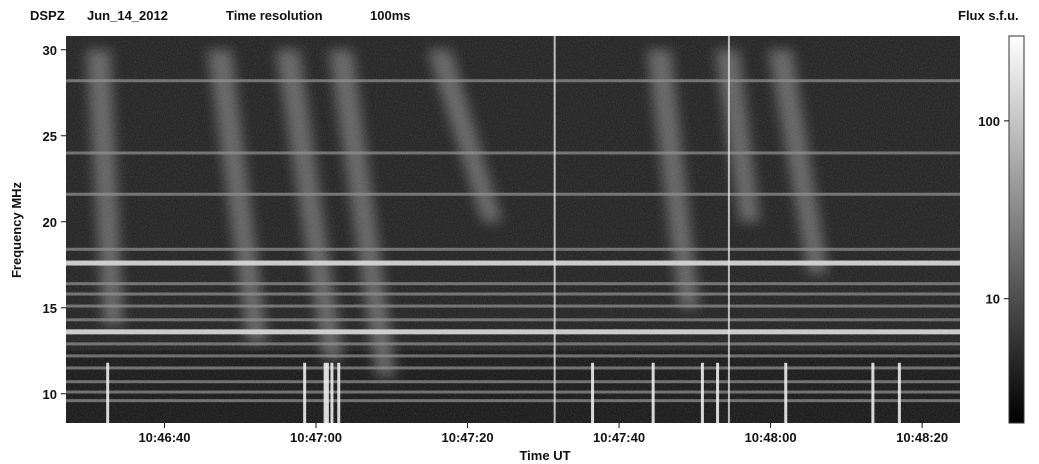 This screenshot has height=464, width=1039. Describe the element at coordinates (50, 50) in the screenshot. I see `y-tick-label-4: 30` at that location.